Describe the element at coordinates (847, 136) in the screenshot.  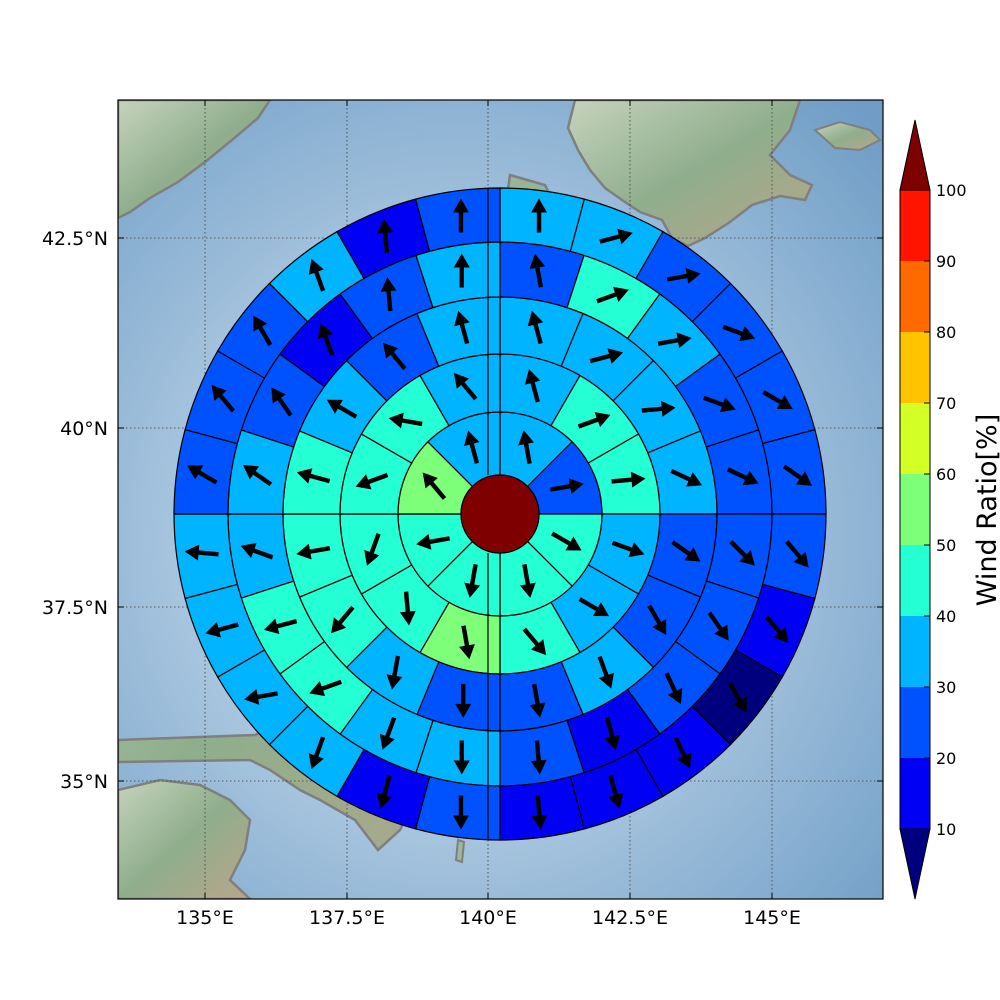
I see `land-kuril` at that location.